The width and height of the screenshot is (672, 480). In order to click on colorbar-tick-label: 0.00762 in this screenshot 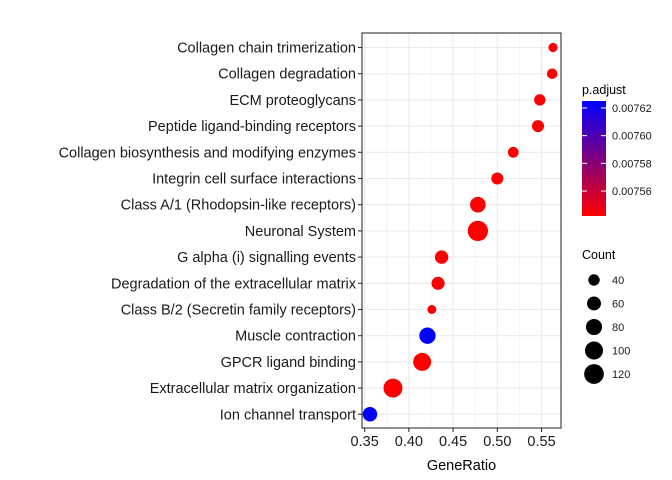, I will do `click(632, 109)`.